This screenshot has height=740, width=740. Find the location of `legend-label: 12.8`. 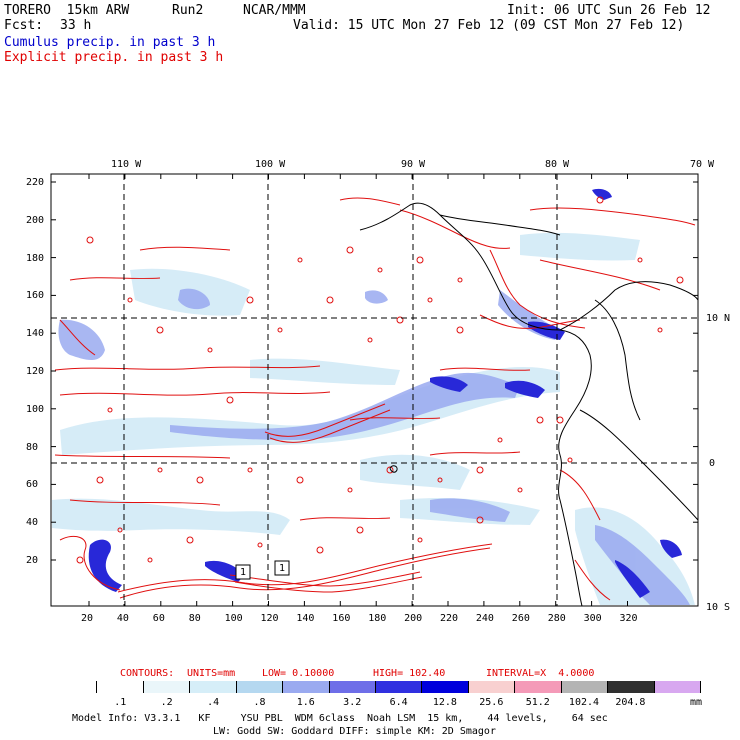

legend-label: 12.8 is located at coordinates (444, 702).